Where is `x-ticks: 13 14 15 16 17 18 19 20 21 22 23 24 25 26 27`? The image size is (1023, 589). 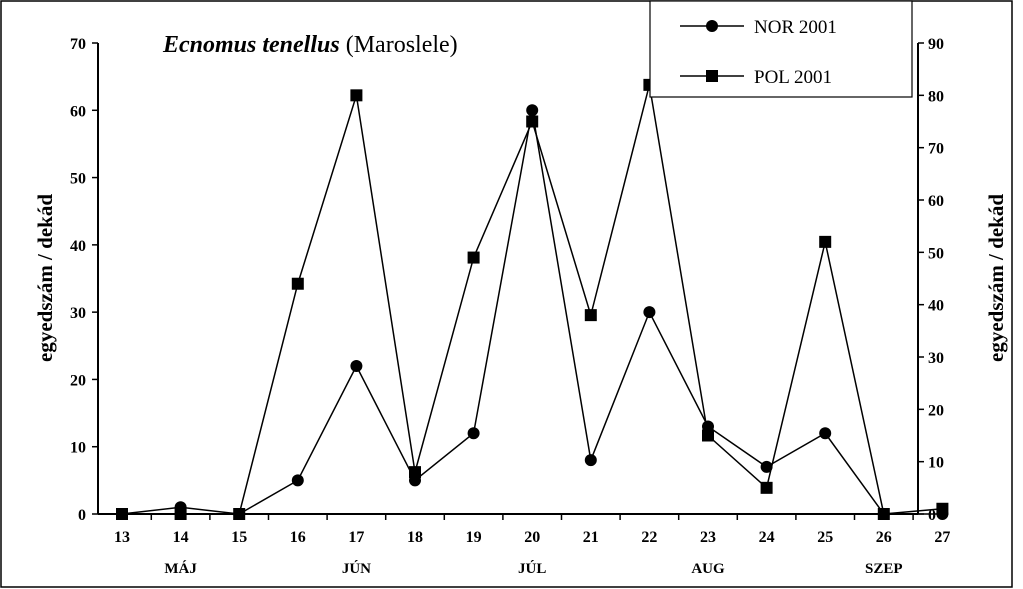 x-ticks: 13 14 15 16 17 18 19 20 21 22 23 24 25 26 27 is located at coordinates (532, 530).